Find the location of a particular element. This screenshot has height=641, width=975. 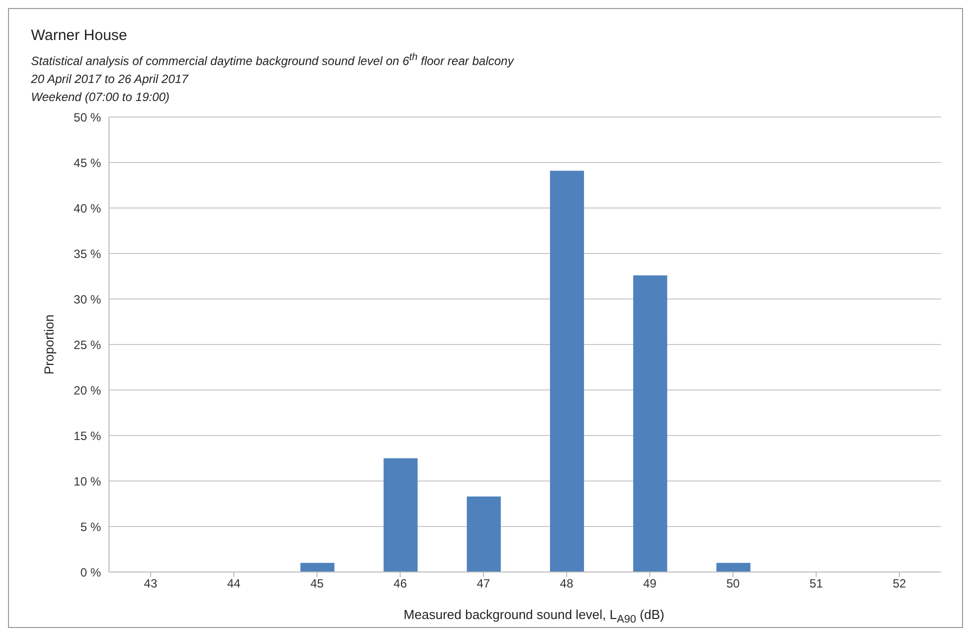

chart-title: Warner House is located at coordinates (79, 35).